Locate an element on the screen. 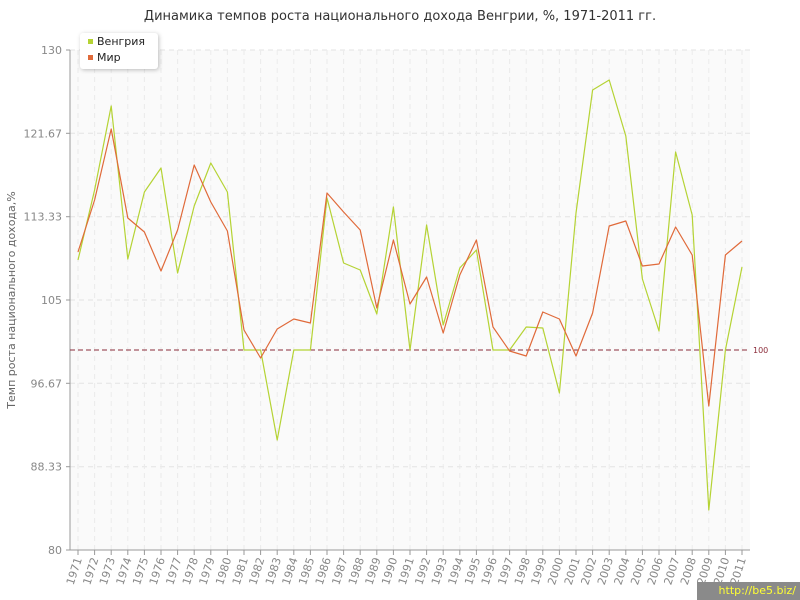 Image resolution: width=800 pixels, height=600 pixels. watermark: http://be5.biz/ is located at coordinates (748, 591).